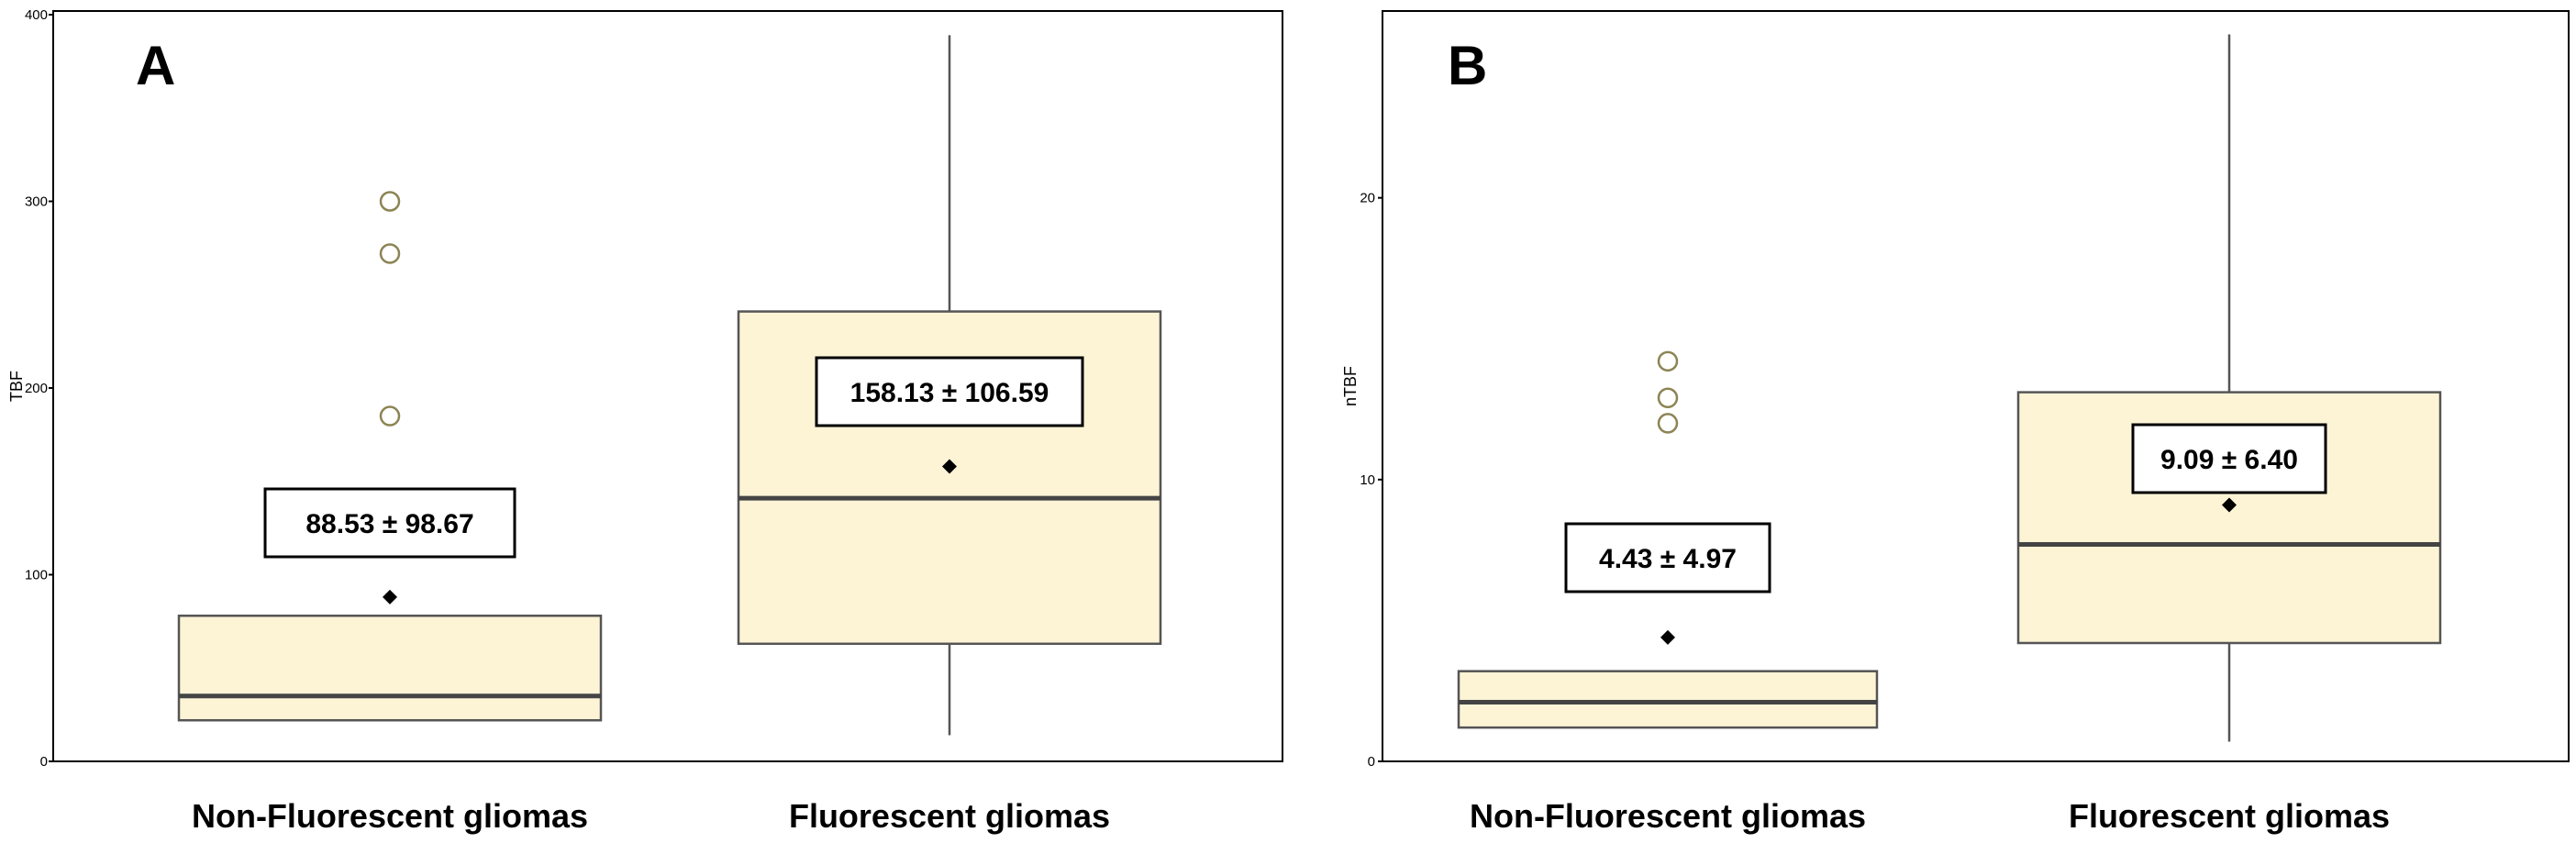  Describe the element at coordinates (1467, 65) in the screenshot. I see `panel-letter: B` at that location.